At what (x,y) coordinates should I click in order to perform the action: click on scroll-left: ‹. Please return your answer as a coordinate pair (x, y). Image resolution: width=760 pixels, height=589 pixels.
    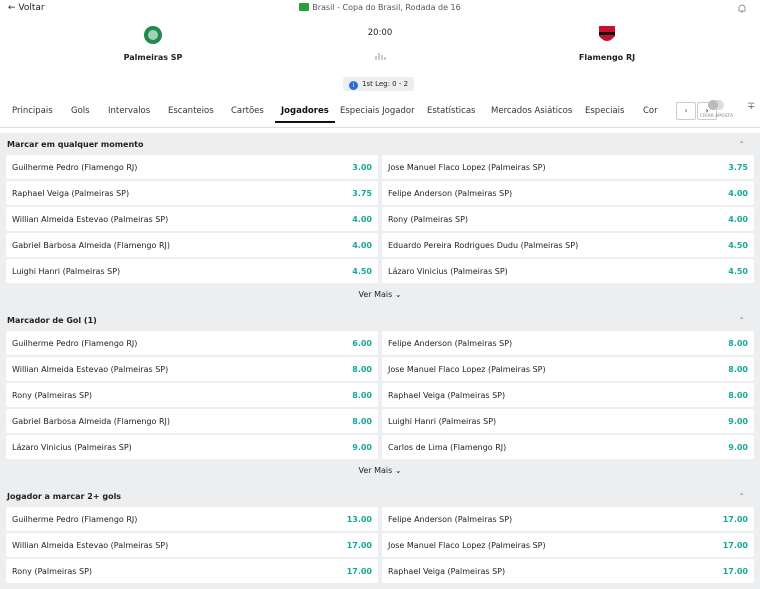
    Looking at the image, I should click on (686, 111).